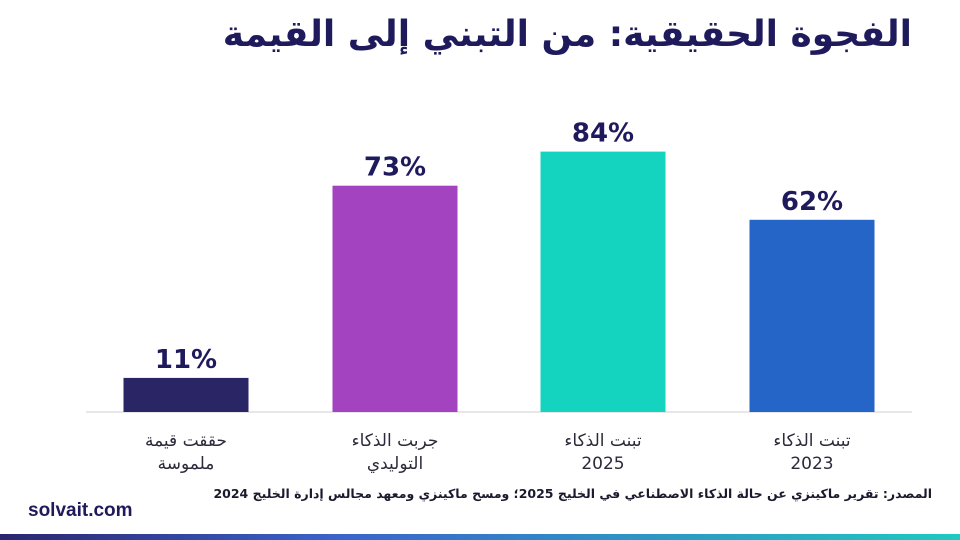  Describe the element at coordinates (186, 464) in the screenshot. I see `category-label-1-line-2: ملموسة` at that location.